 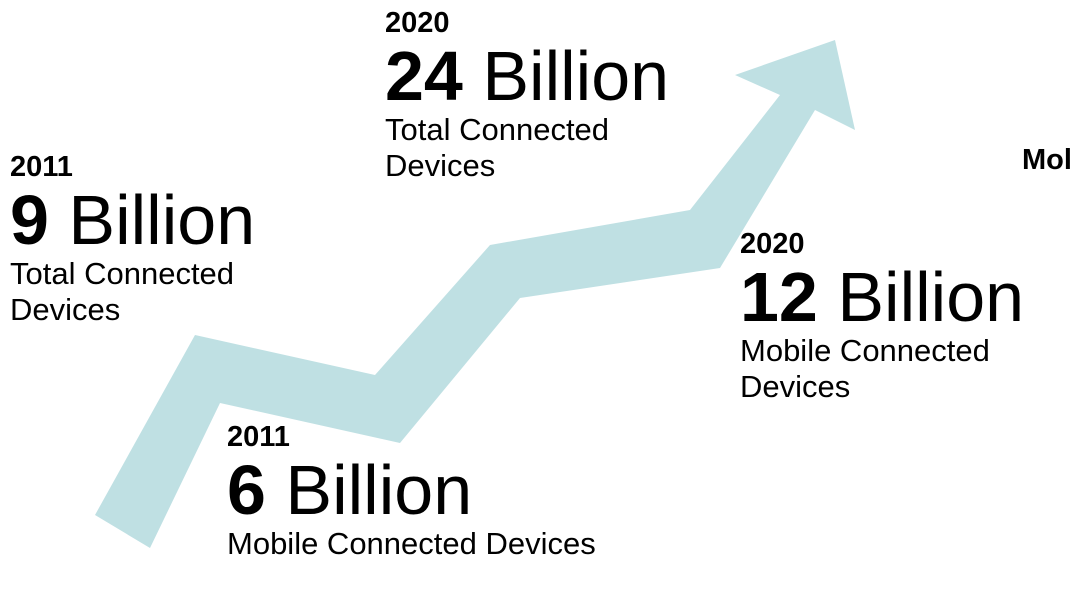 I want to click on stat-2020-total: 2020 24 Billion Total Connected Devices, so click(x=527, y=95).